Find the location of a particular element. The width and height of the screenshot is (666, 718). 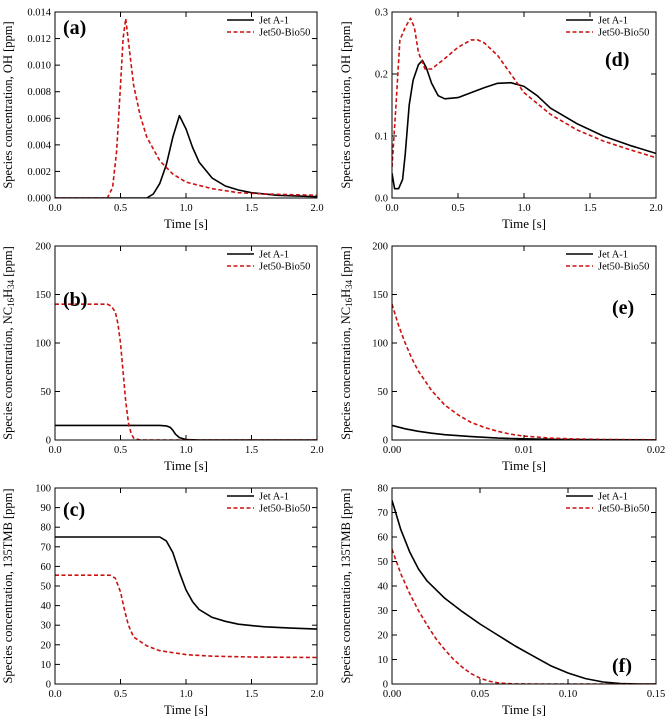

y-axis-label-part: Species concentration, 135TMB [ppm] is located at coordinates (346, 585).